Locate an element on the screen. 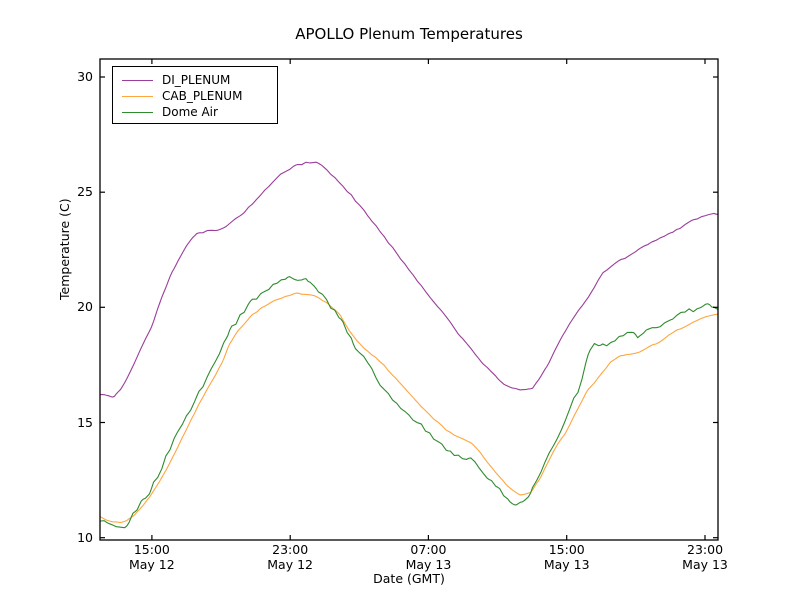 The image size is (800, 600). y-tick-label: 20 is located at coordinates (85, 307).